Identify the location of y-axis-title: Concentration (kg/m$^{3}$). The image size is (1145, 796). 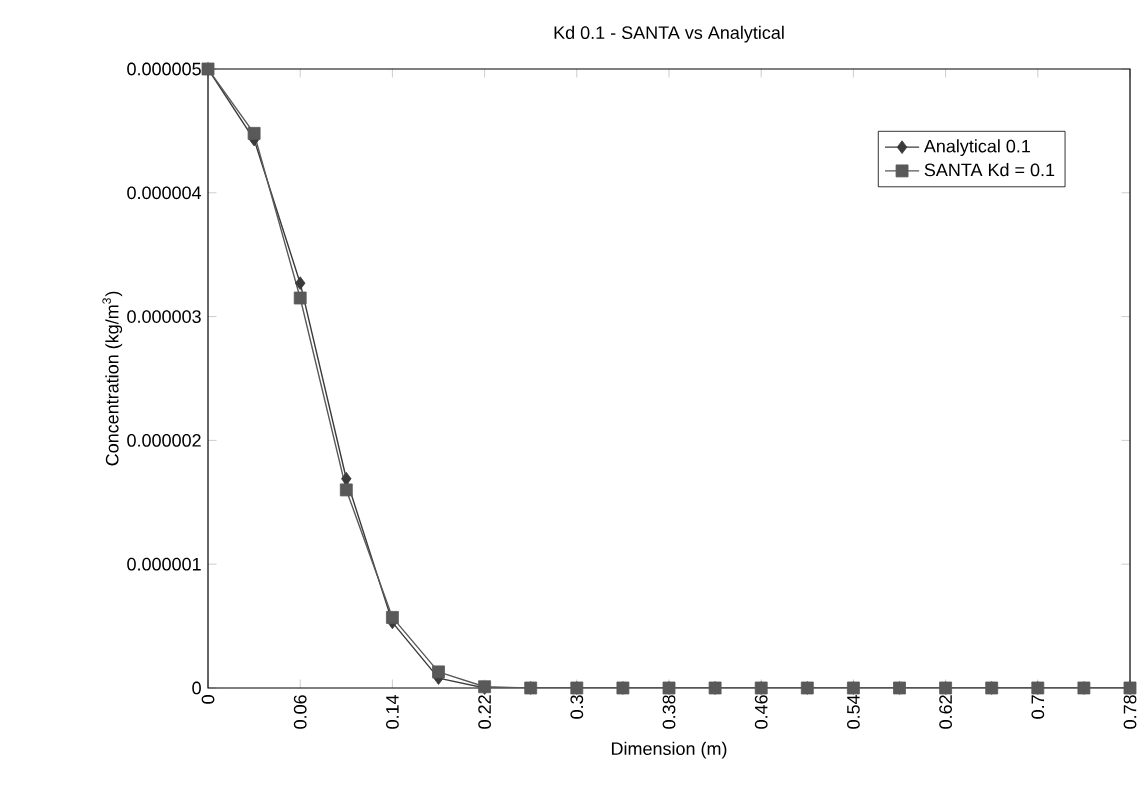
(112, 378).